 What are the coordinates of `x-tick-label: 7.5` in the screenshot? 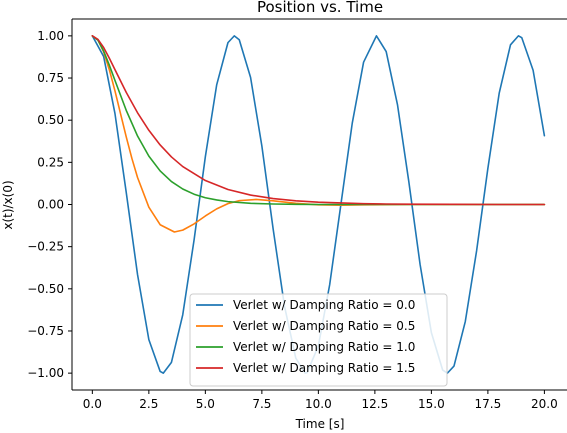 It's located at (261, 404).